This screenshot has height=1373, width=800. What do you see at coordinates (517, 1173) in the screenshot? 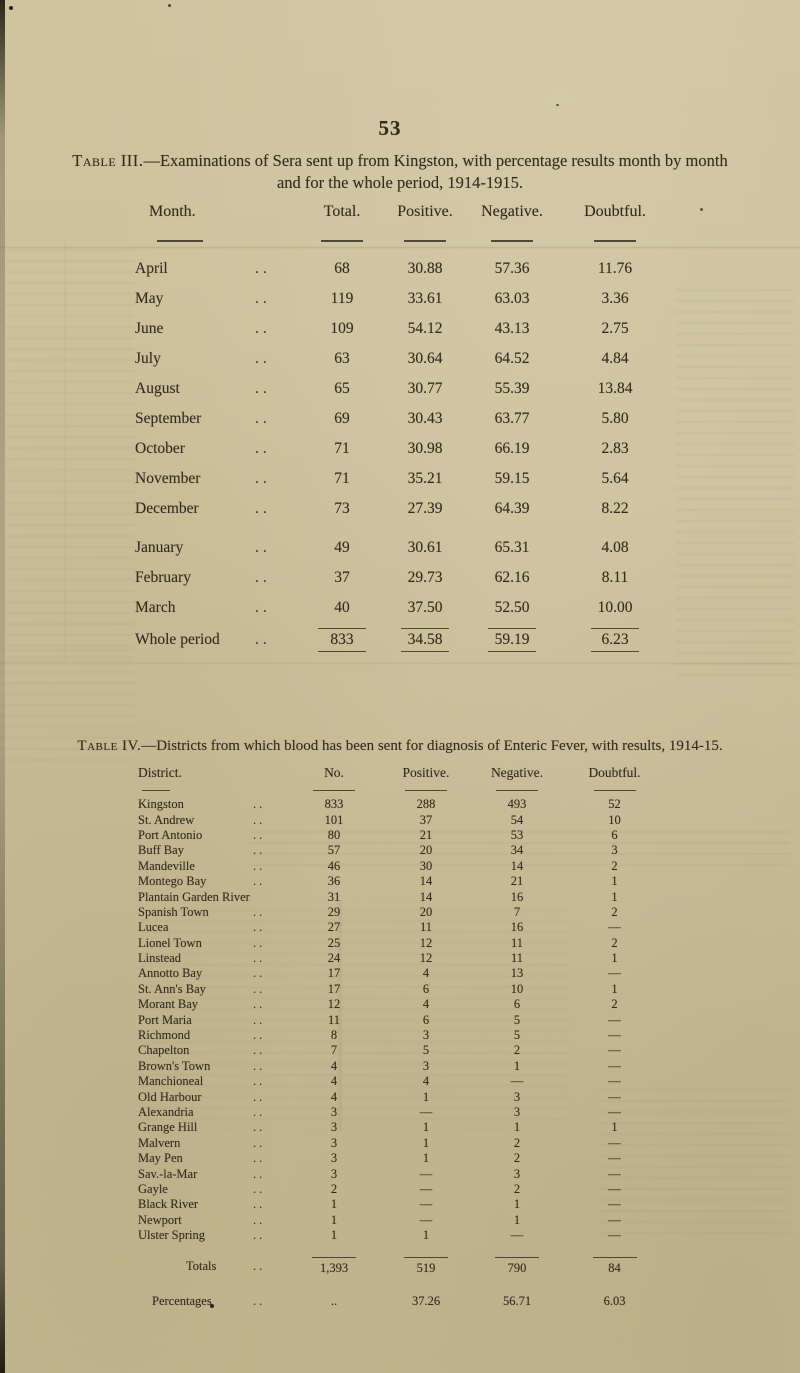
I see `negative-value: 3` at bounding box center [517, 1173].